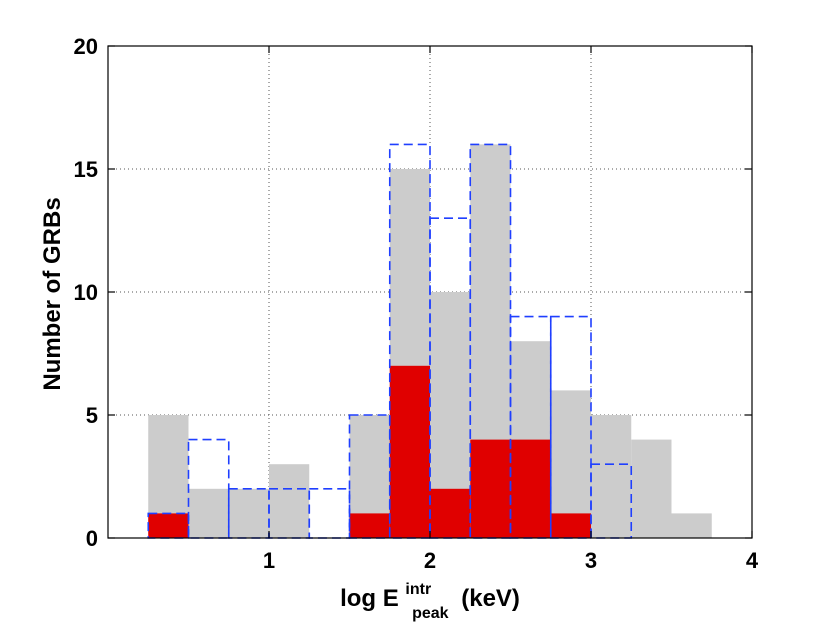  Describe the element at coordinates (418, 589) in the screenshot. I see `x-axis-label-superscript: intr` at that location.